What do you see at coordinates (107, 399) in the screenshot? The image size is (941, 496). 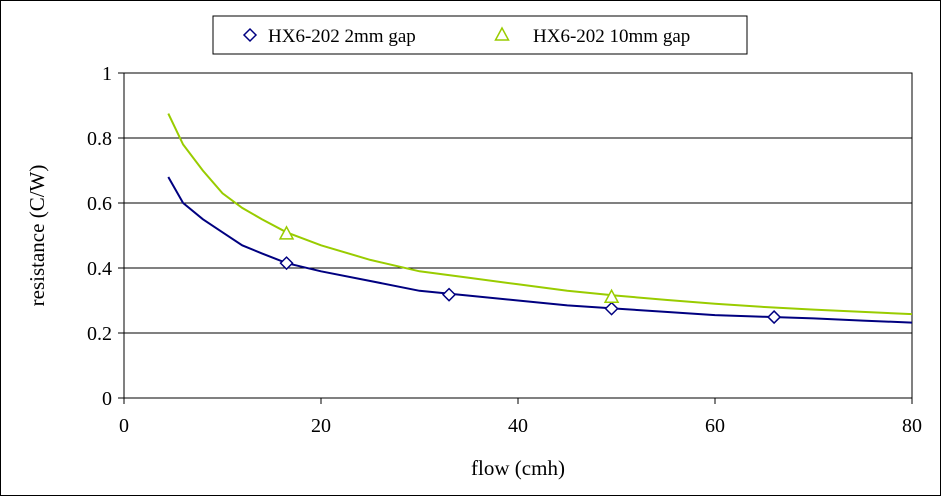 I see `y-tick-label: 0` at bounding box center [107, 399].